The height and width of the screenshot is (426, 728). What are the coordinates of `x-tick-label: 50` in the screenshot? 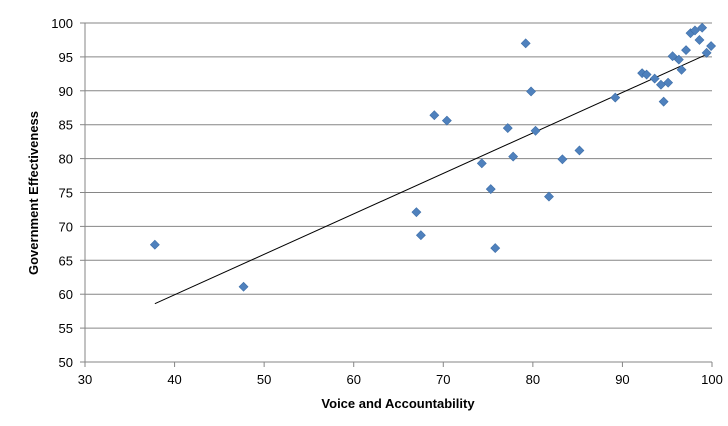 It's located at (264, 379).